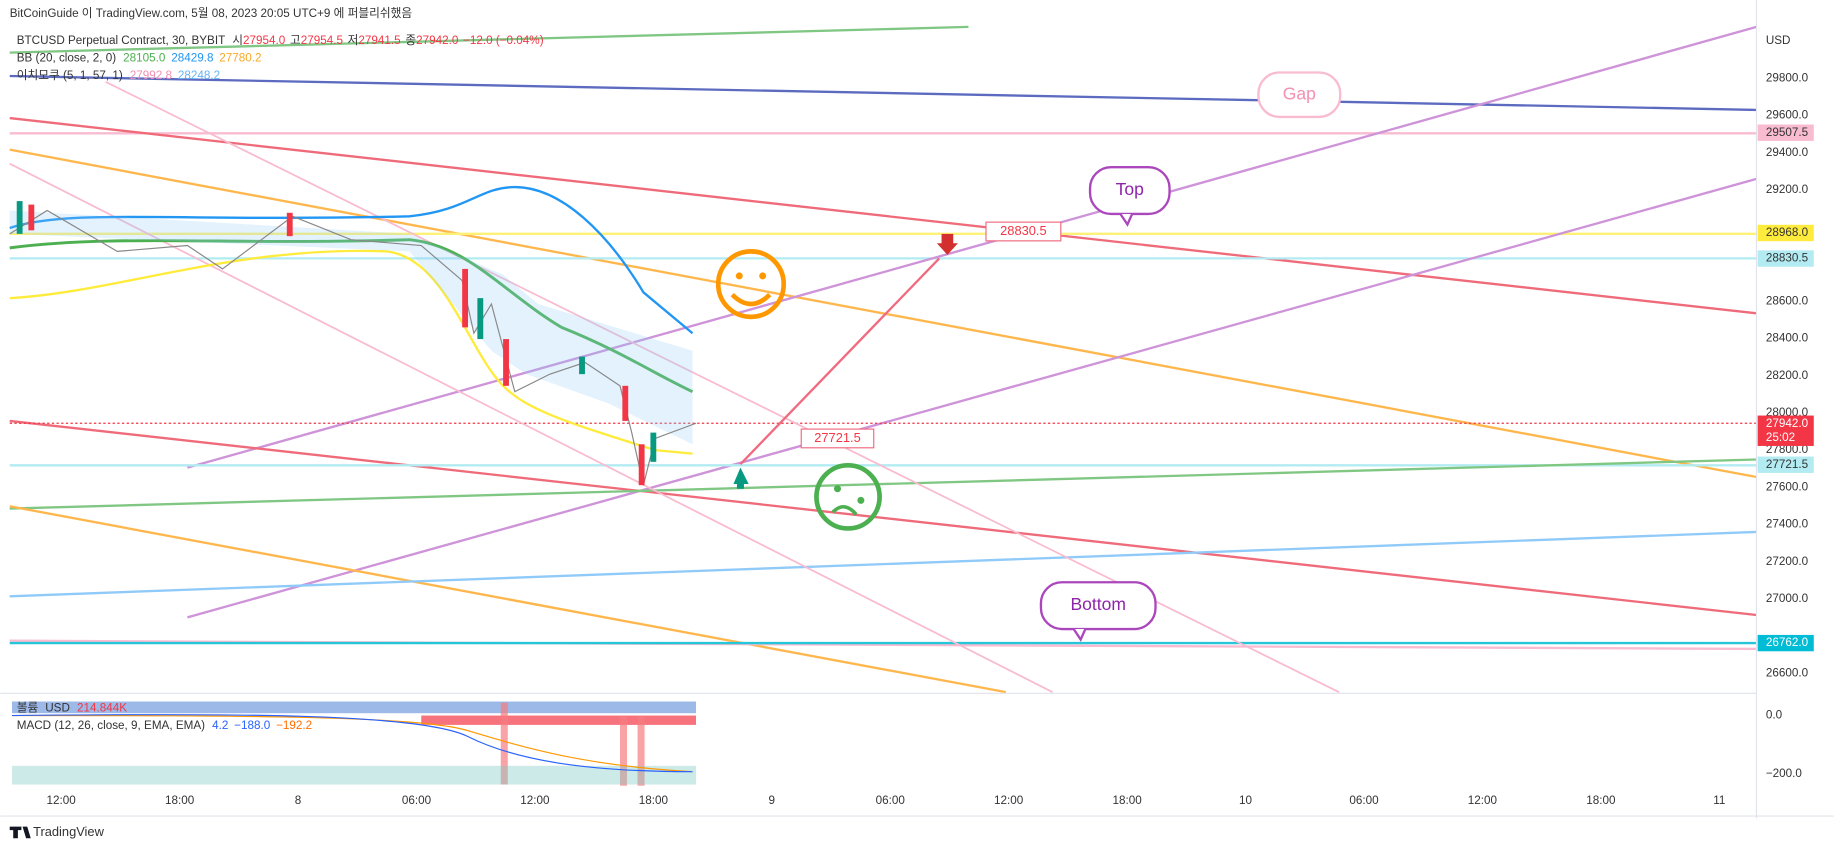 The image size is (1834, 850). I want to click on price-badge-text: 28830.5, so click(1787, 258).